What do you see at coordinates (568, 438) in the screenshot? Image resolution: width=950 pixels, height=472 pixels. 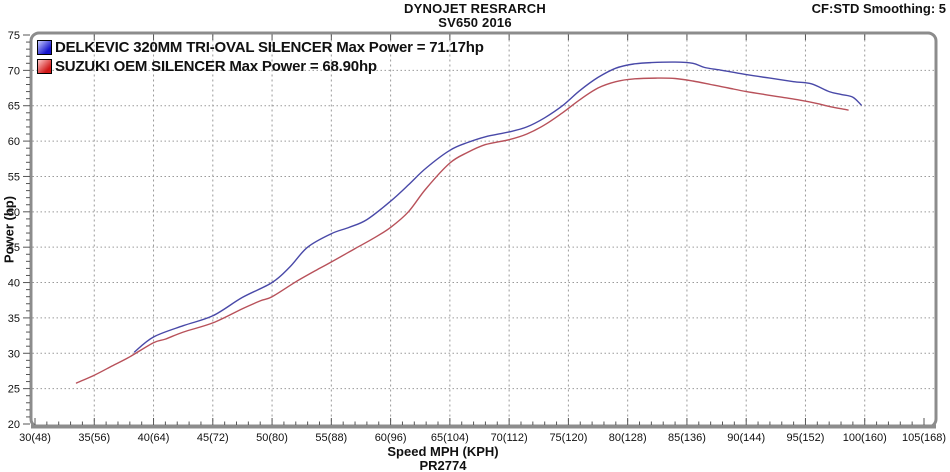 I see `x-tick-label: 75(120)` at bounding box center [568, 438].